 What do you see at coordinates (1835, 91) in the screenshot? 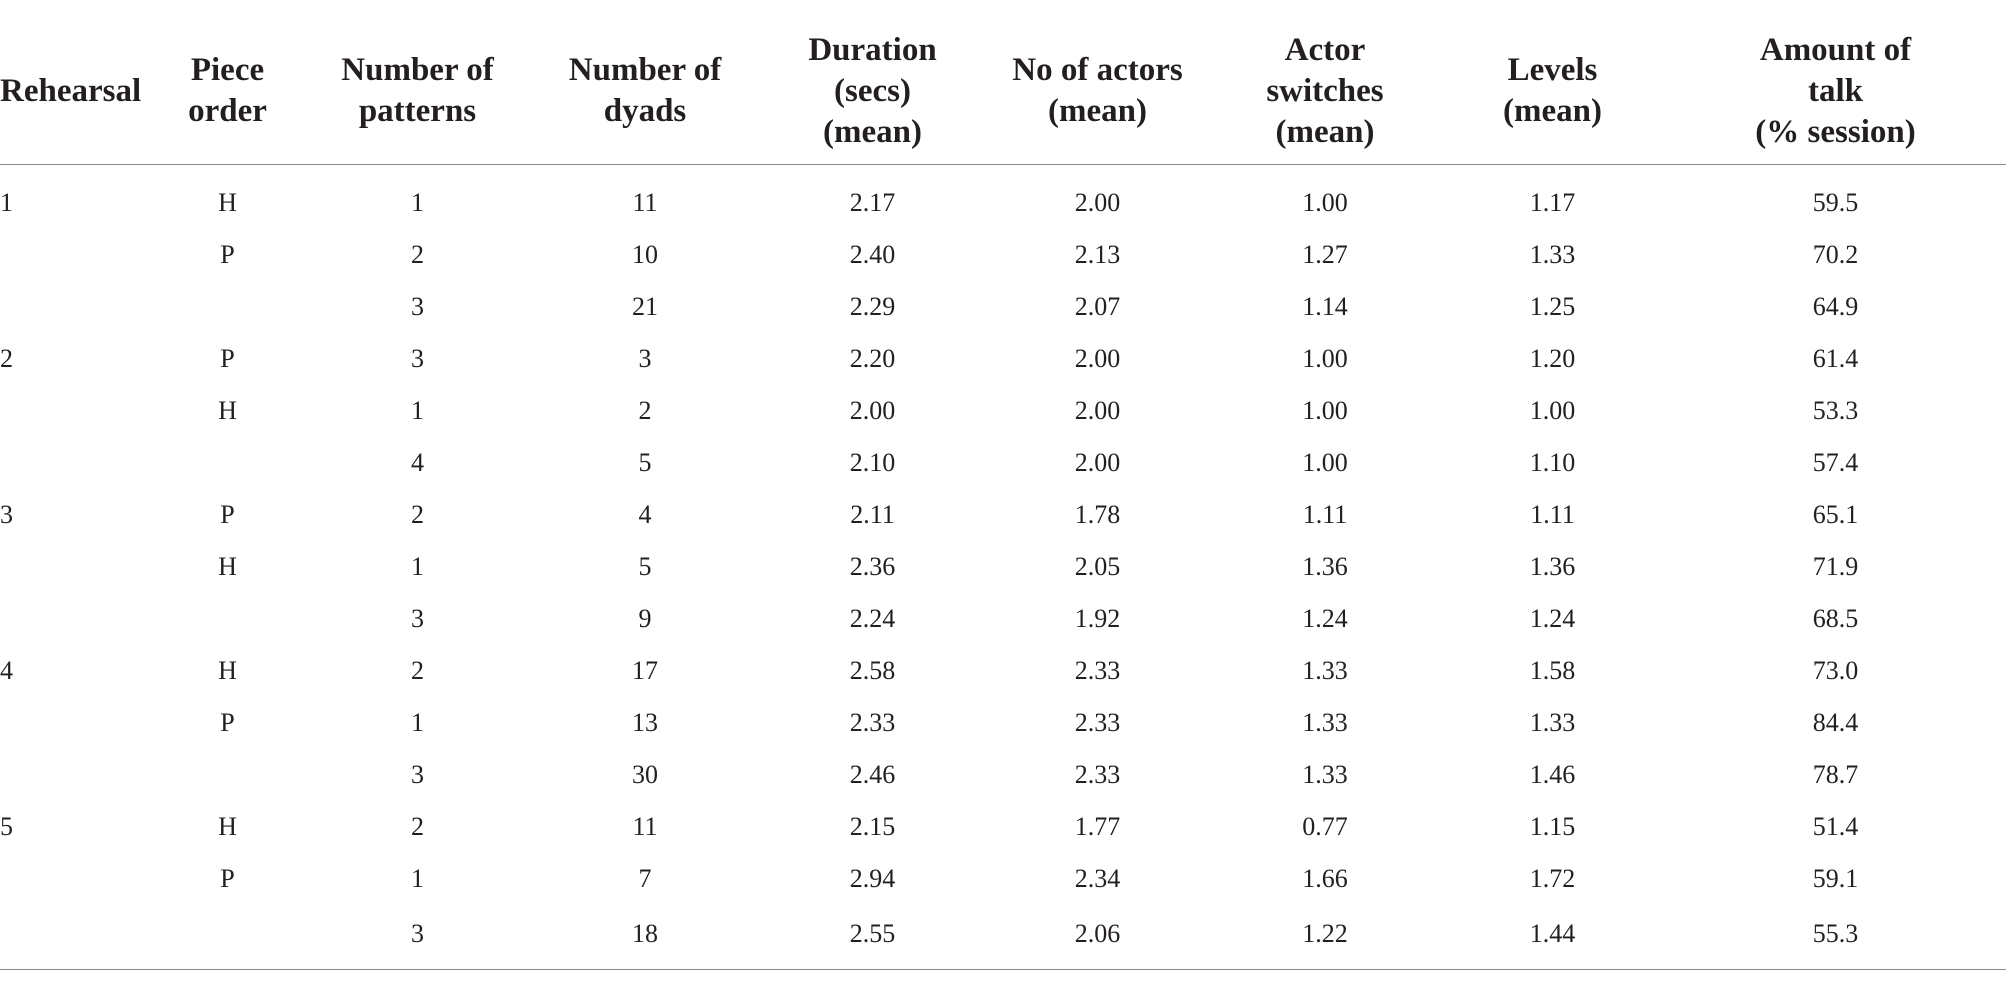
I see `column-header: Amount of talk (% session)` at bounding box center [1835, 91].